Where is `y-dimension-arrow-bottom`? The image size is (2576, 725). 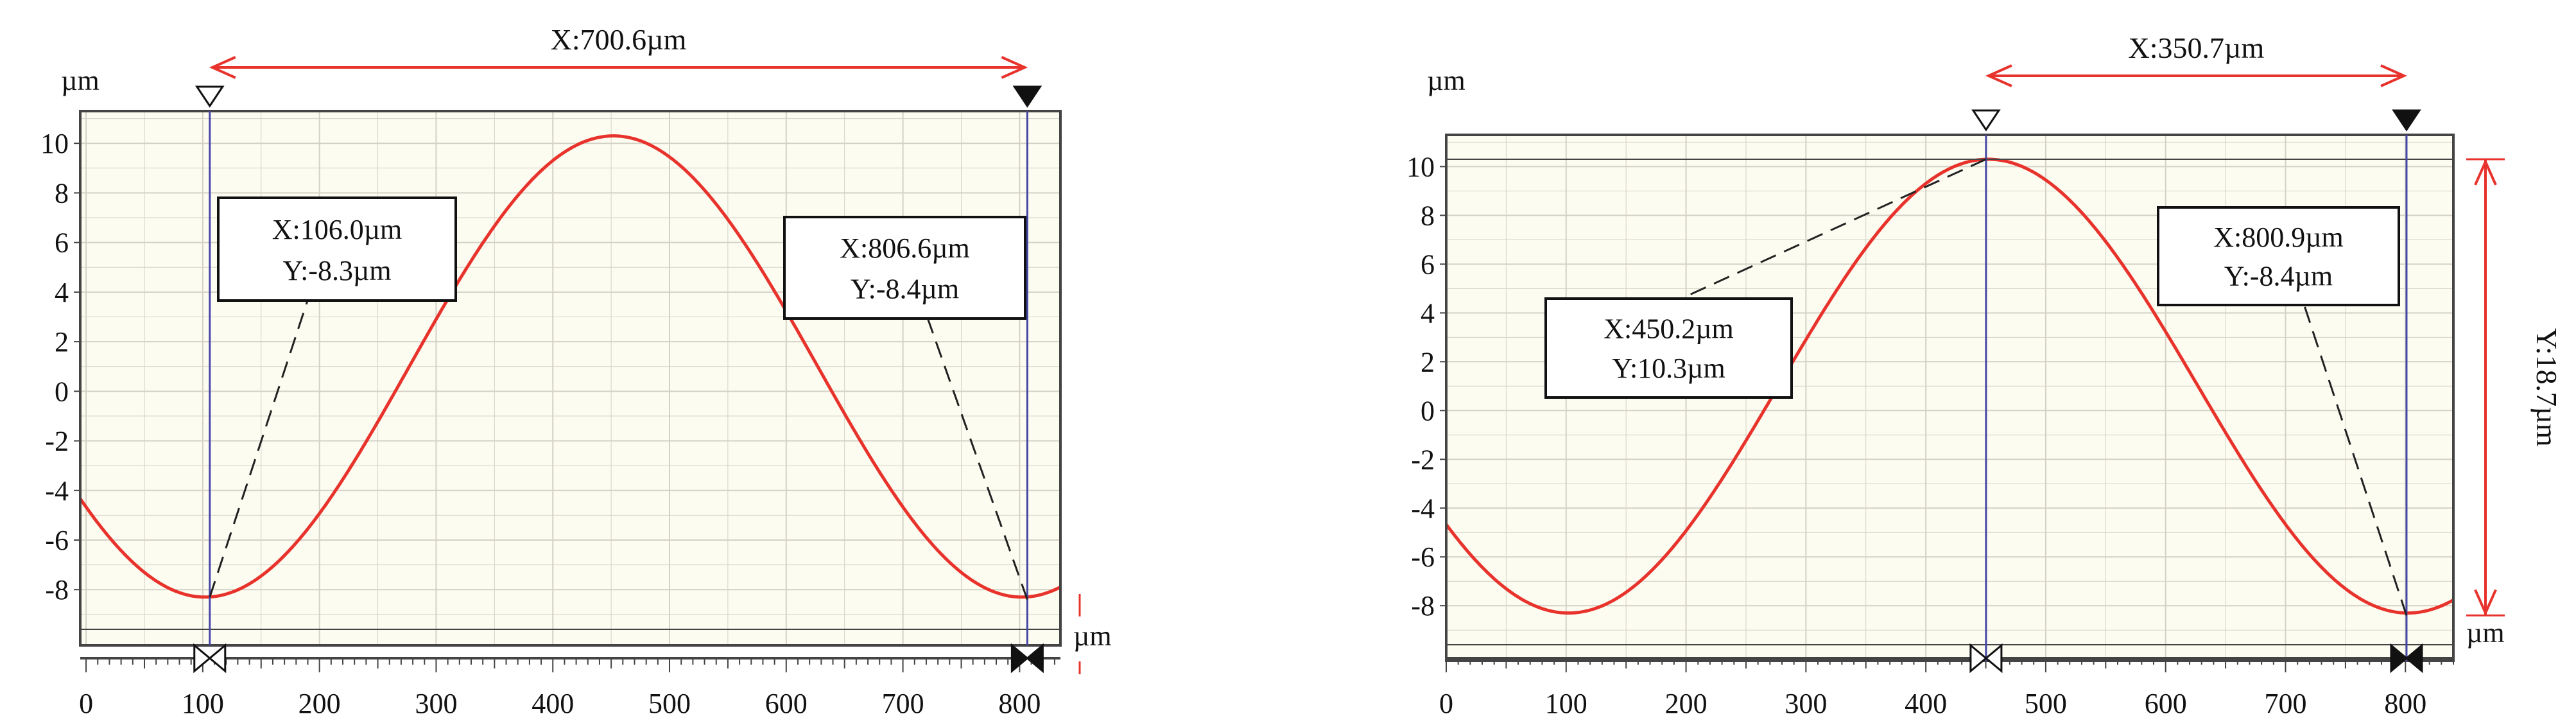
y-dimension-arrow-bottom is located at coordinates (2485, 602).